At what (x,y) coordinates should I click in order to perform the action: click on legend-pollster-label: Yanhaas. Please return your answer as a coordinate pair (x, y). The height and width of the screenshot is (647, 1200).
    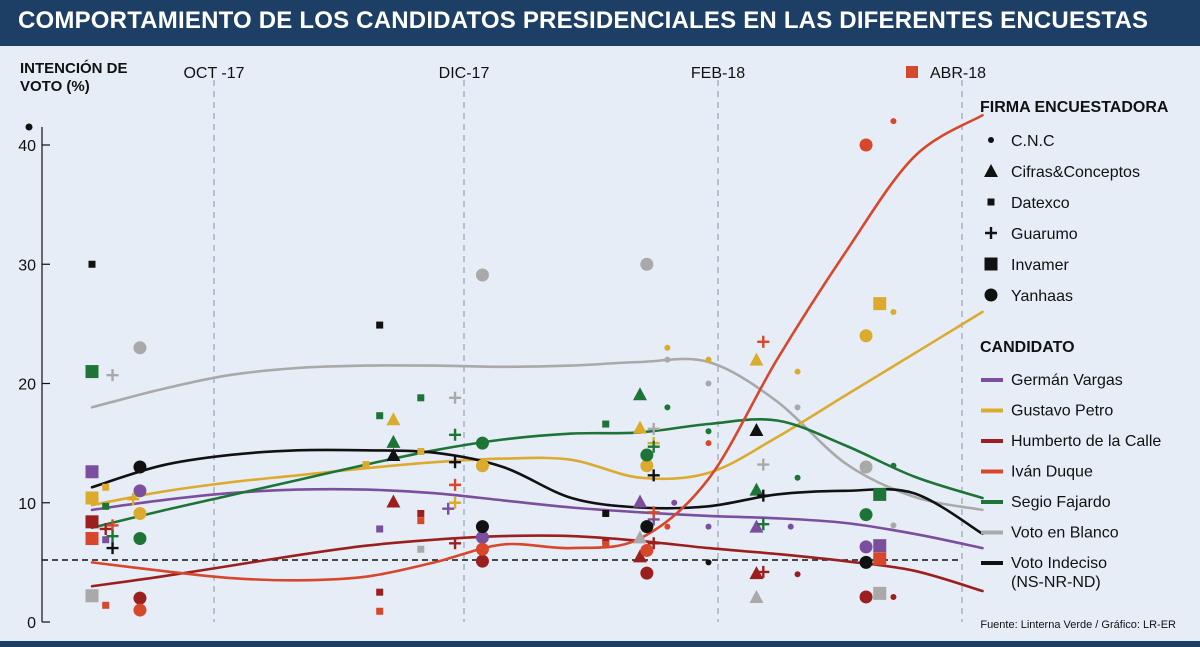
    Looking at the image, I should click on (1042, 296).